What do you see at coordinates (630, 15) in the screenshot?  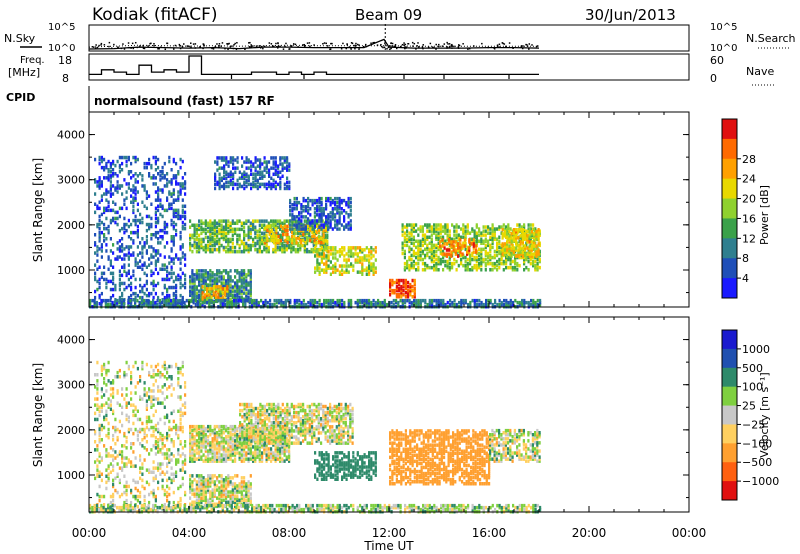 I see `date-title: 30/Jun/2013` at bounding box center [630, 15].